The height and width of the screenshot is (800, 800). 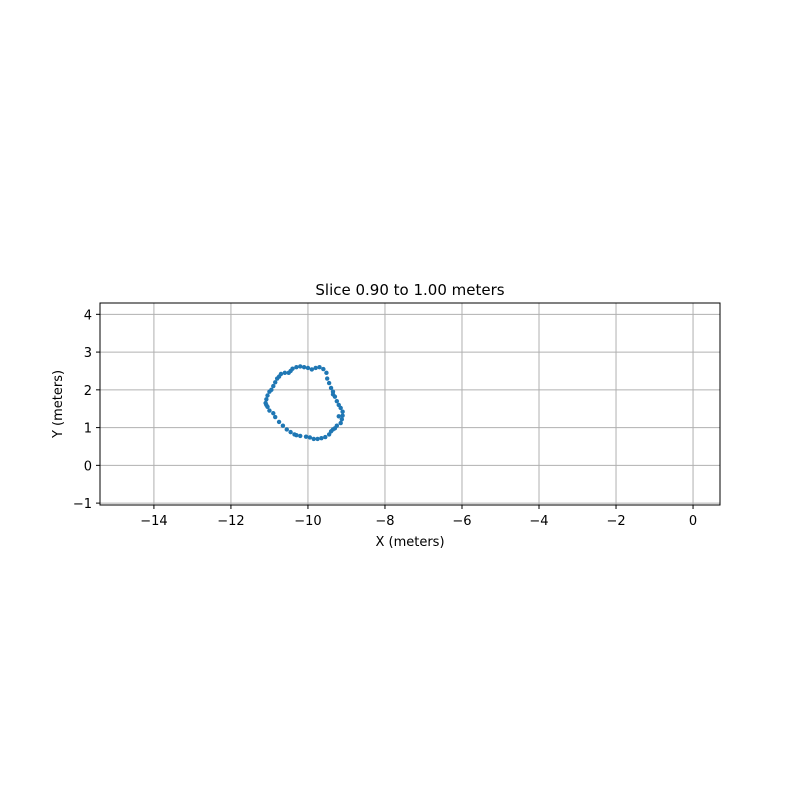 What do you see at coordinates (693, 521) in the screenshot?
I see `x-tick-label: 0` at bounding box center [693, 521].